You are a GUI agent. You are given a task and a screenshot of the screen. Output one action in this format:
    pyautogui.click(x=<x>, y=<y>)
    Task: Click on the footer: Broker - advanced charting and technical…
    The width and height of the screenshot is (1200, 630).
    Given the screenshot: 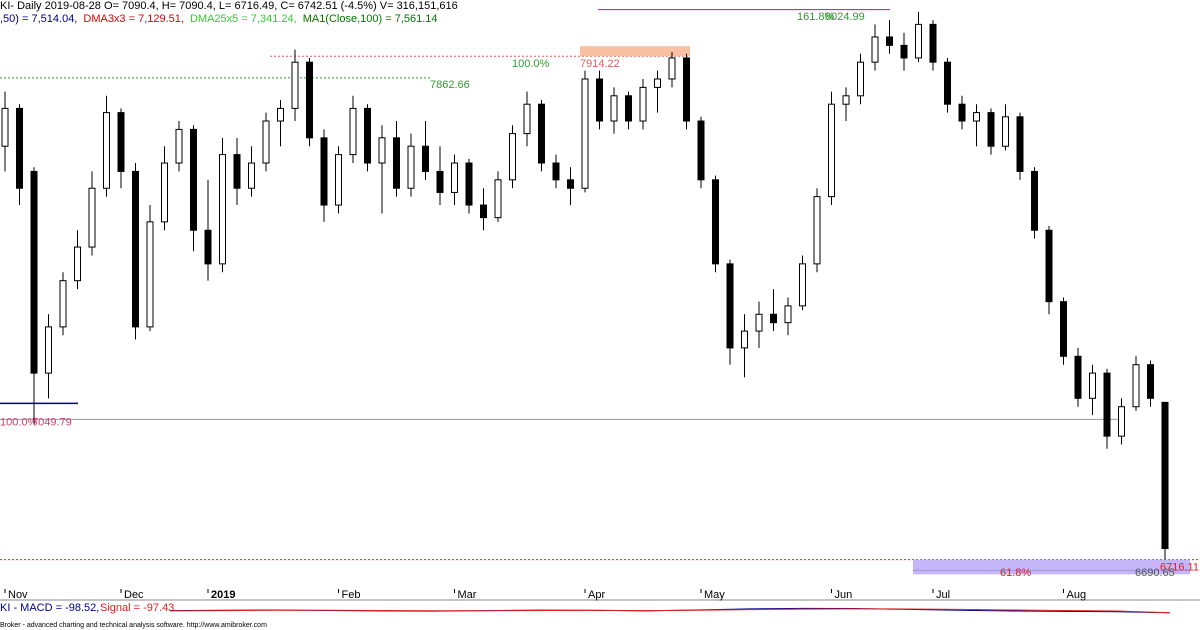 What is the action you would take?
    pyautogui.click(x=133, y=625)
    